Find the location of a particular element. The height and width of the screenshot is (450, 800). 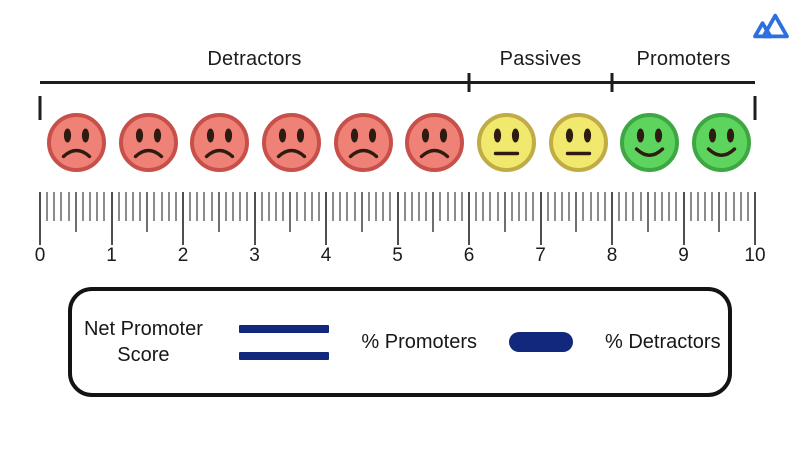

segment-bracket: Detractors Passives Promoters is located at coordinates (397, 72).